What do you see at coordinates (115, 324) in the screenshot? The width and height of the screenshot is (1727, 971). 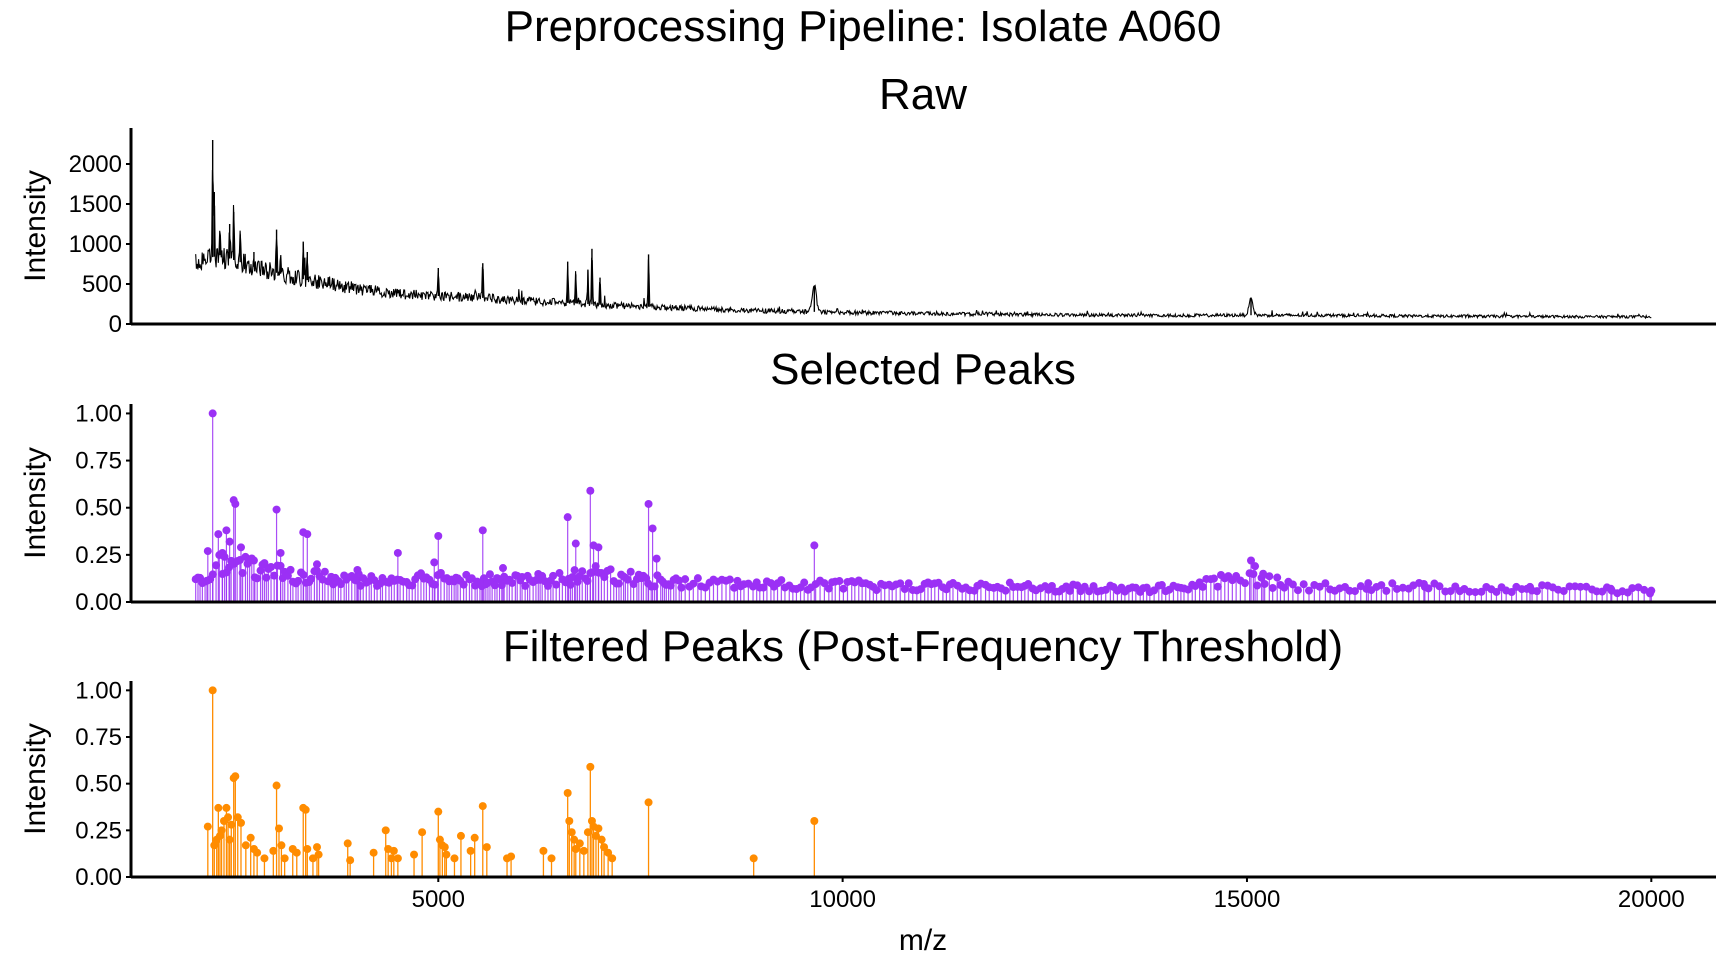 I see `raw-y-tick-label-0: 0` at bounding box center [115, 324].